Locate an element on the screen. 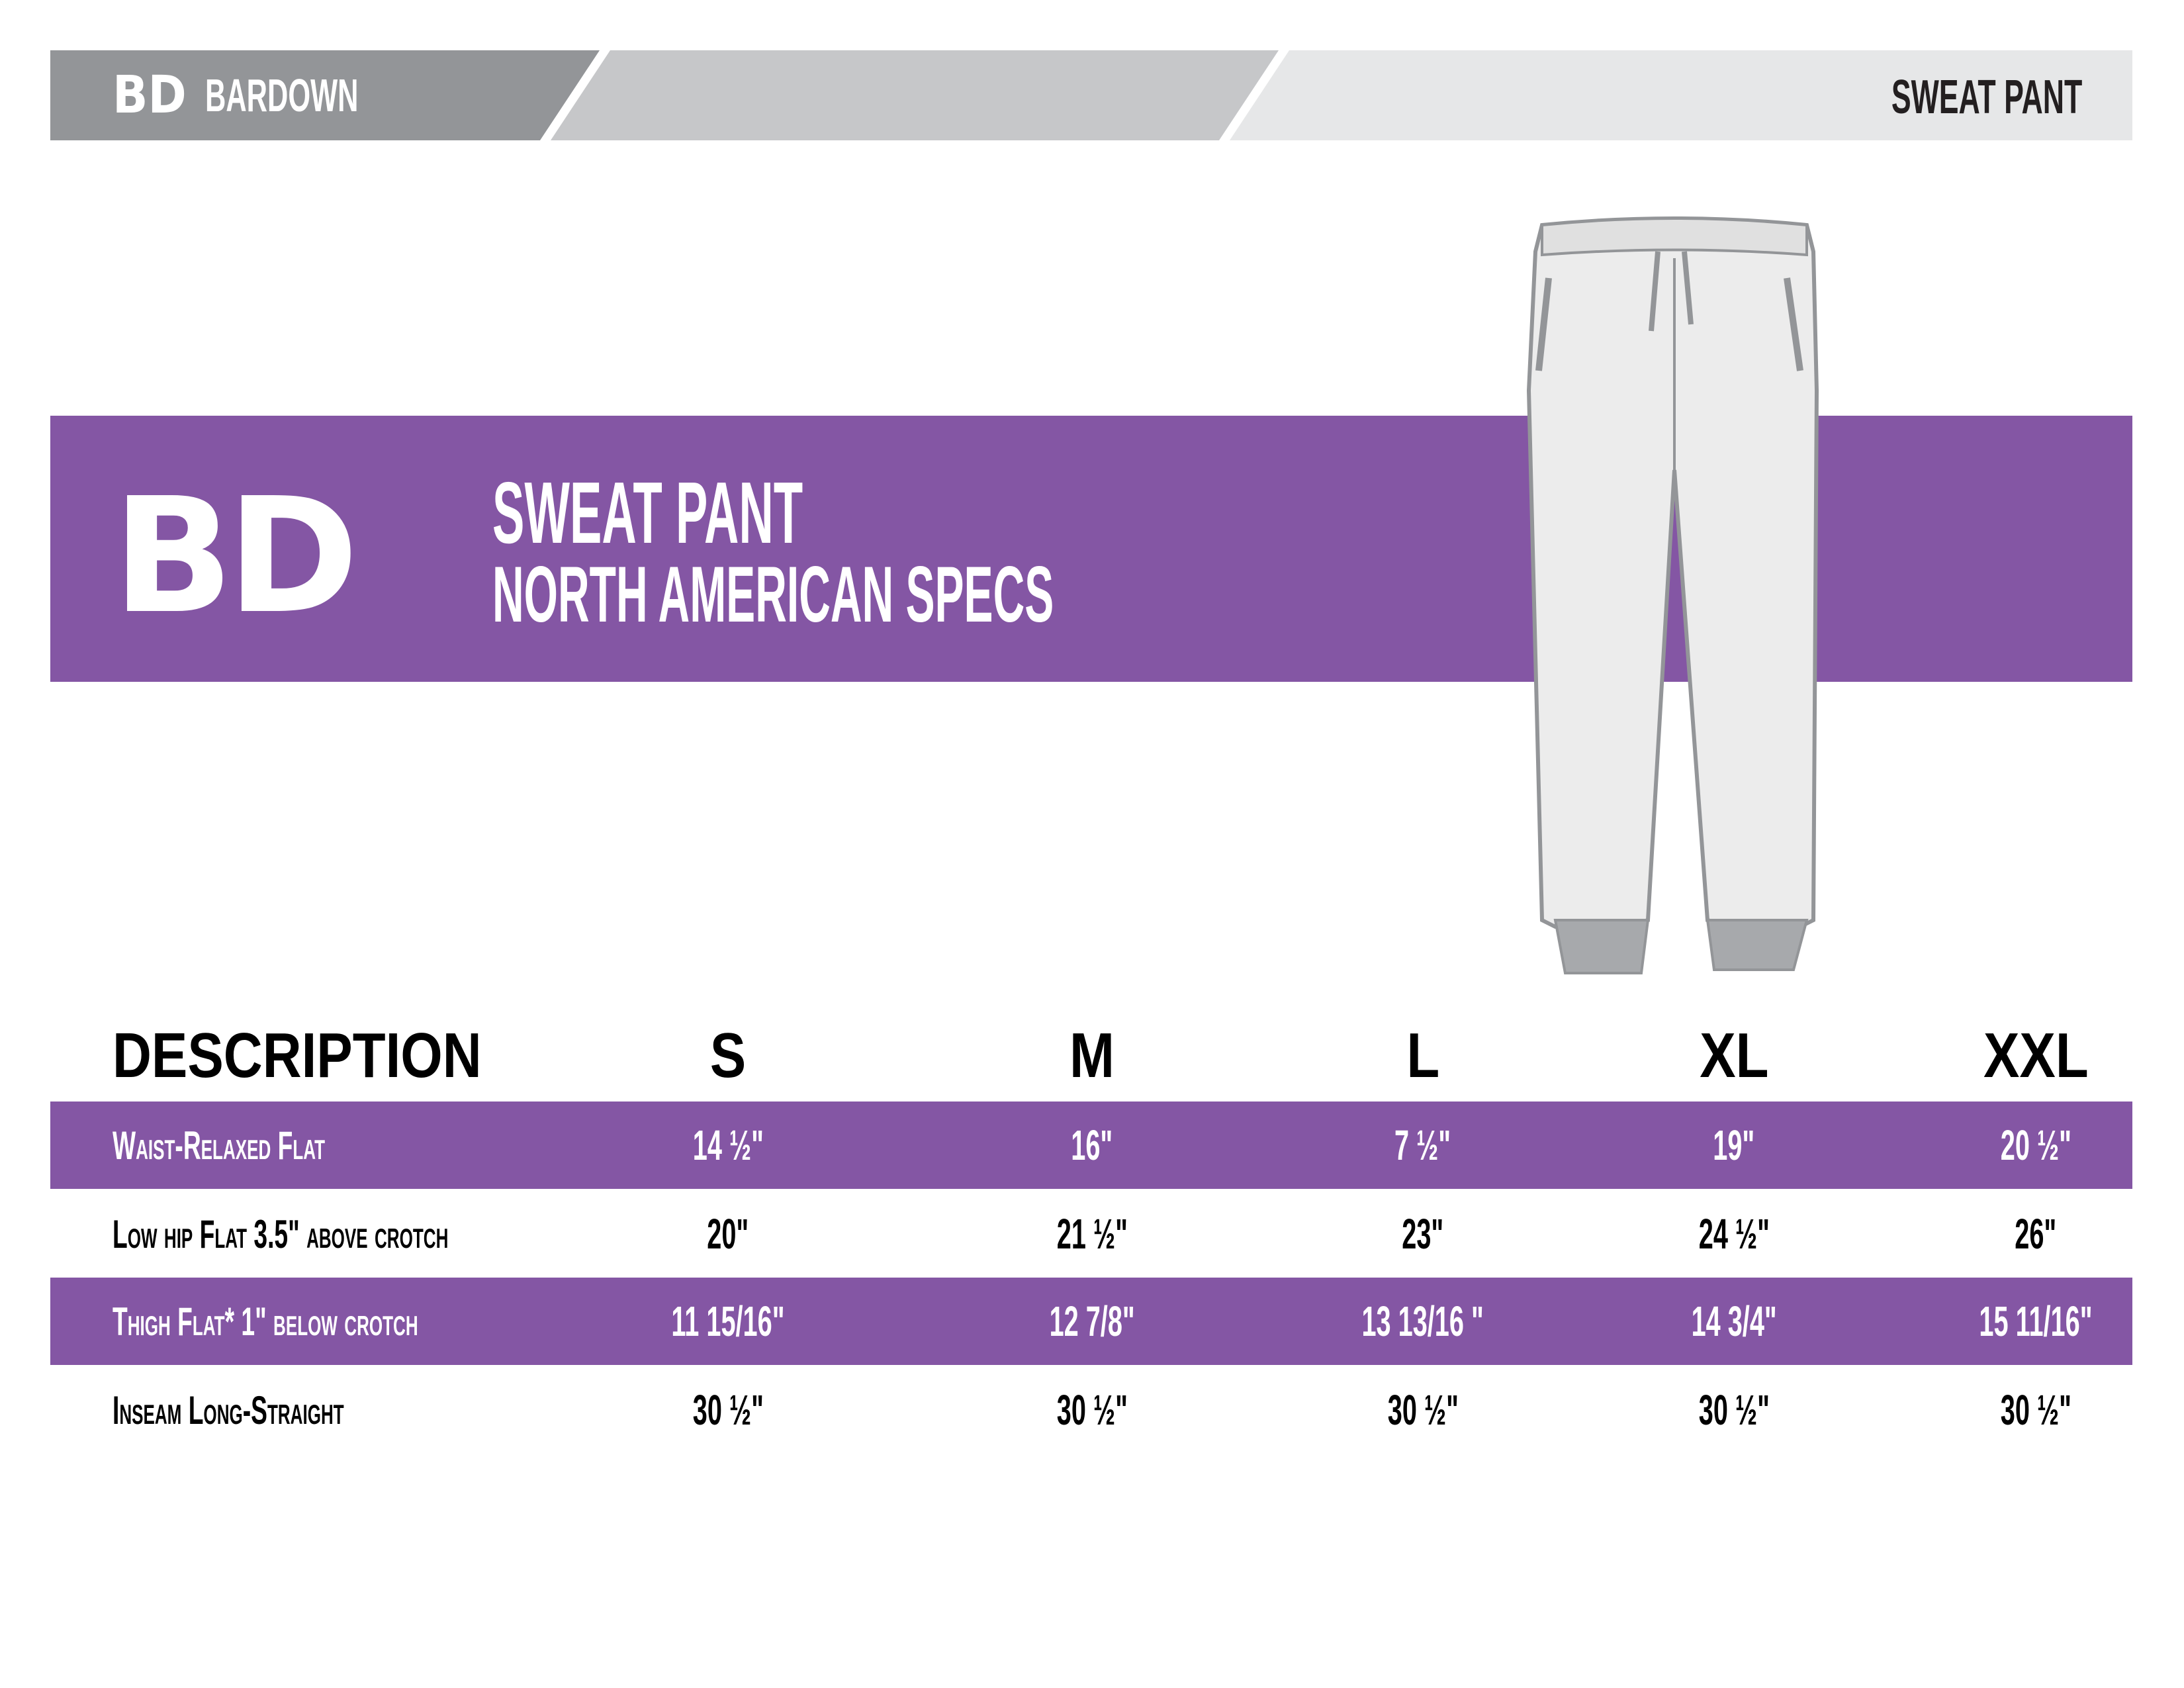 The height and width of the screenshot is (1688, 2184). bd-logo-small: BD is located at coordinates (150, 95).